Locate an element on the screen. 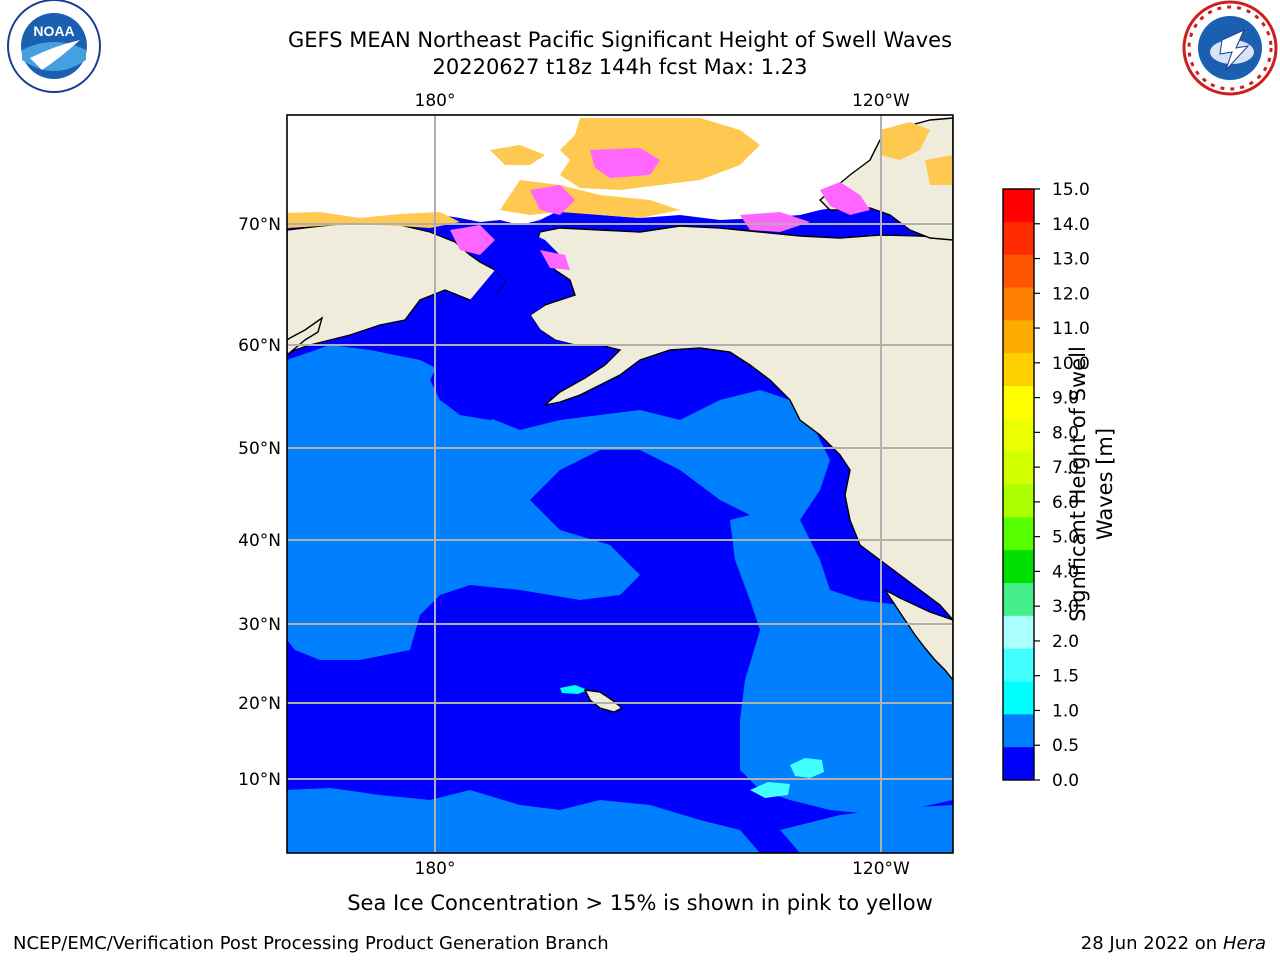 The image size is (1280, 960). lon-label-bottom: 120°W is located at coordinates (881, 869).